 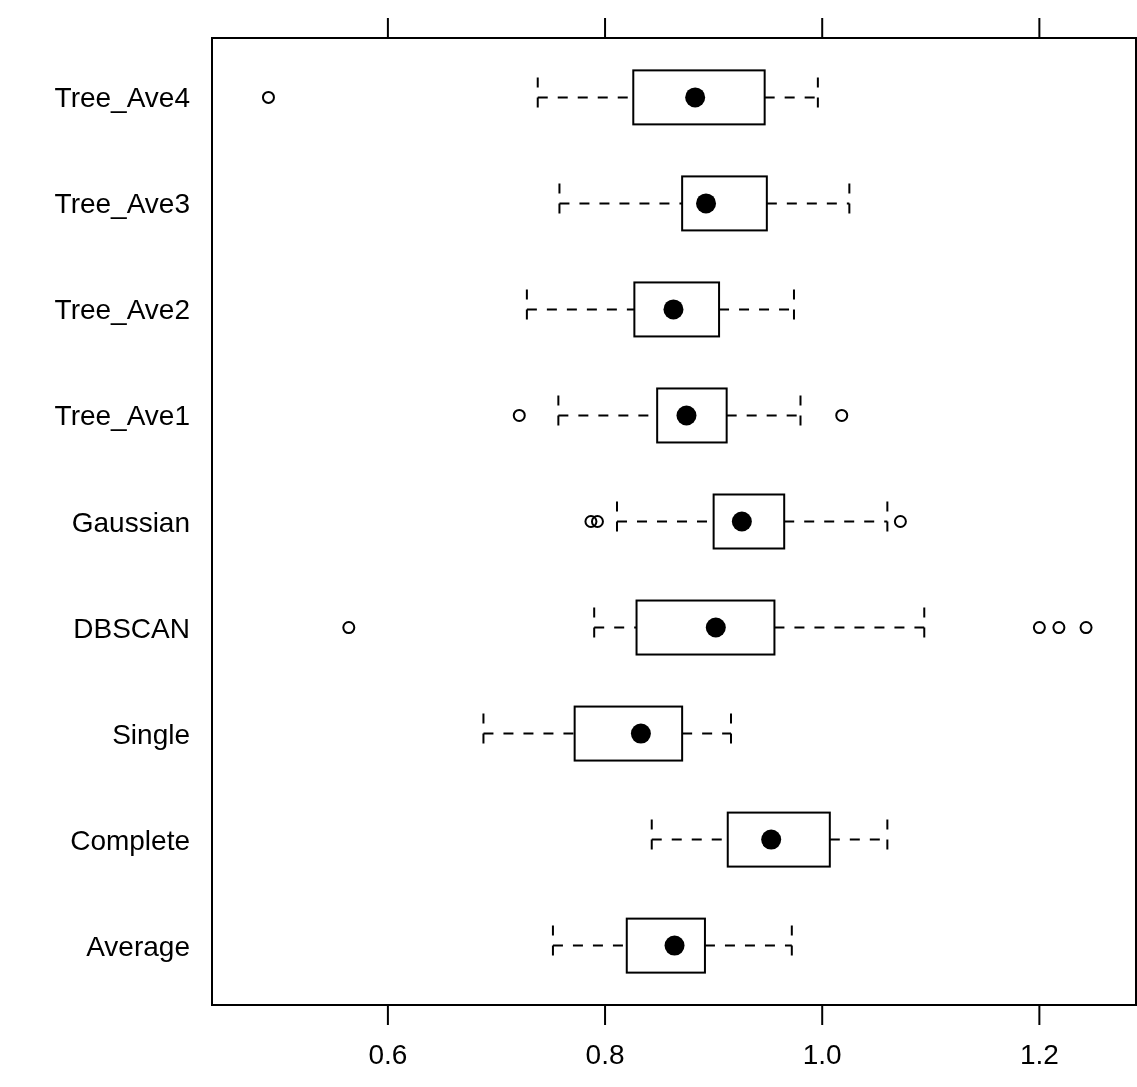 I want to click on y-tick-label: Complete, so click(x=130, y=840).